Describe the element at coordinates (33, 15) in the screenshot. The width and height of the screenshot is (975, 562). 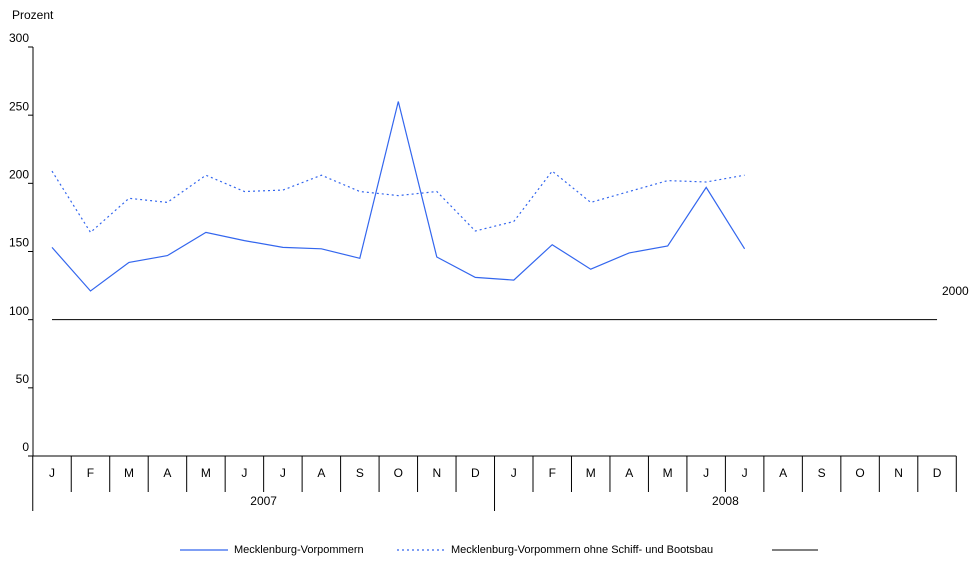
I see `y-axis-label: Prozent` at that location.